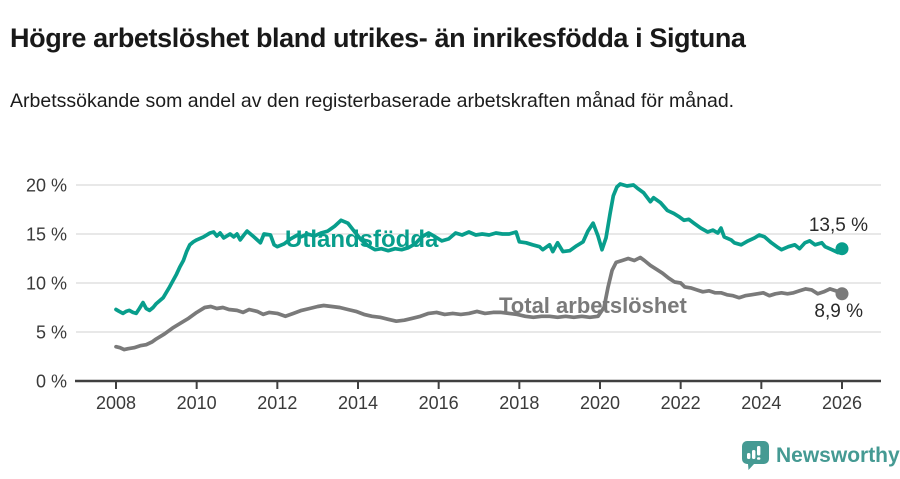 Image resolution: width=900 pixels, height=479 pixels. Describe the element at coordinates (362, 239) in the screenshot. I see `series-label-utlandsfodda: Utlandsfödda` at that location.